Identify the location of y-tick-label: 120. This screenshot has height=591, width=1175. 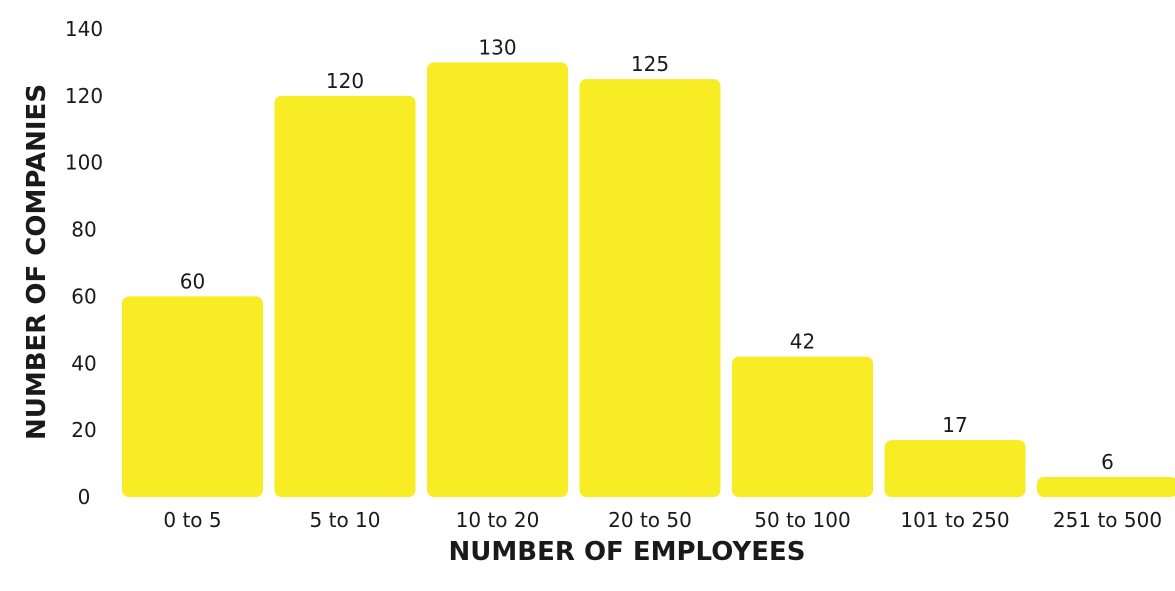
(84, 96).